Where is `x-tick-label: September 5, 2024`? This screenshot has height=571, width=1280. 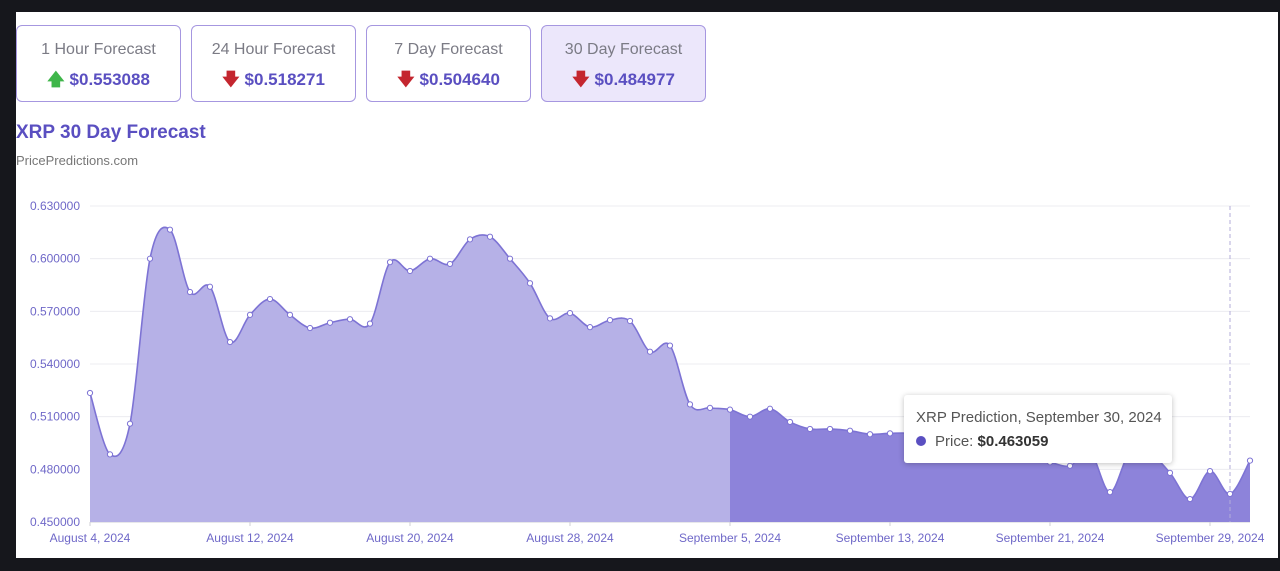
x-tick-label: September 5, 2024 is located at coordinates (730, 538).